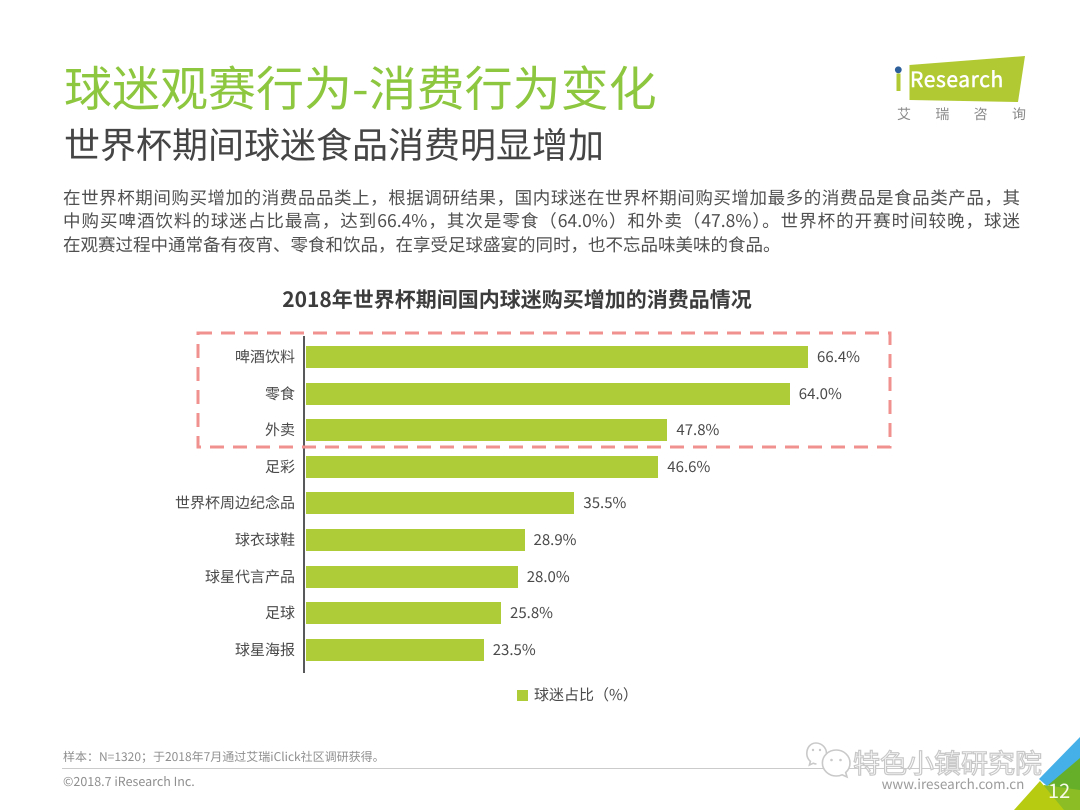 The image size is (1080, 810). I want to click on chart-row: 世界杯周边纪念品 35.5%, so click(540, 503).